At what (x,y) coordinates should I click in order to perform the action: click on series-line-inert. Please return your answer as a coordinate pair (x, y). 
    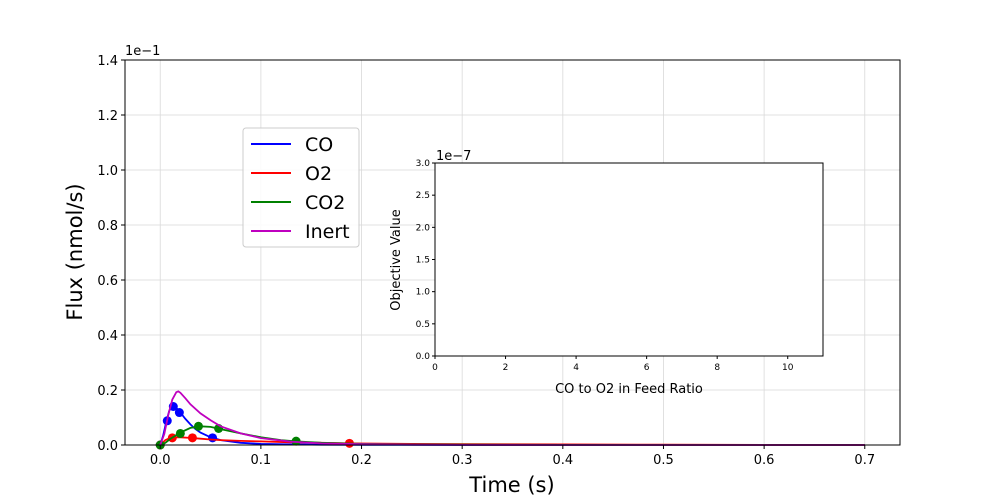
    Looking at the image, I should click on (512, 418).